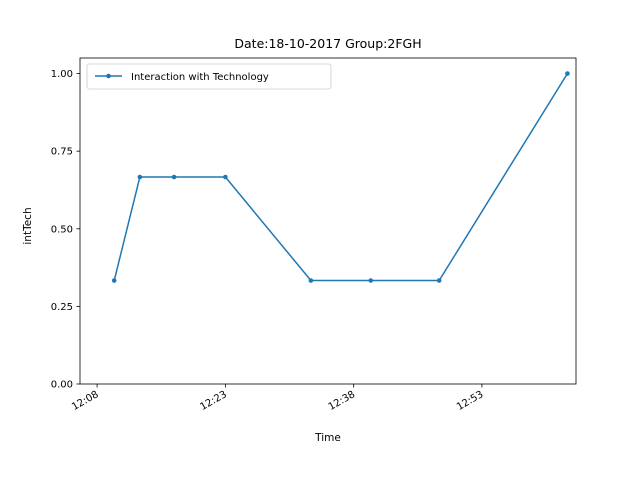 This screenshot has width=640, height=480. What do you see at coordinates (213, 401) in the screenshot?
I see `x-tick-label-2: 12:23` at bounding box center [213, 401].